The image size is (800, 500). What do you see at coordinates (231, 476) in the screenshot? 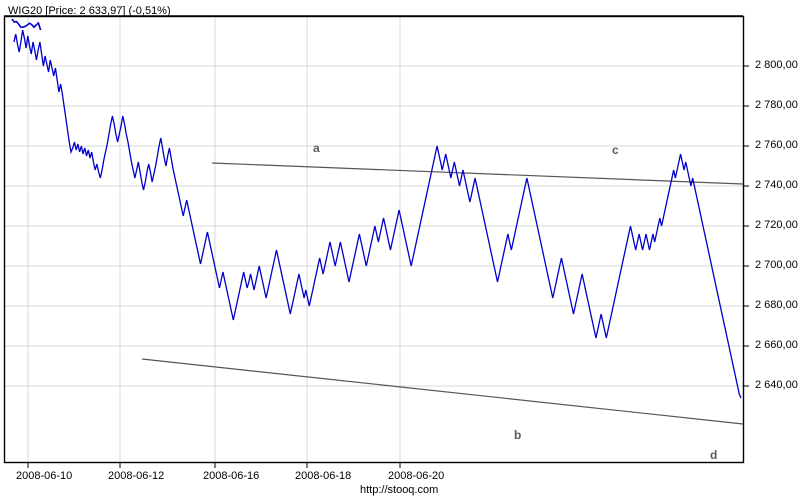
I see `x-axis-tick-label: 2008-06-16` at bounding box center [231, 476].